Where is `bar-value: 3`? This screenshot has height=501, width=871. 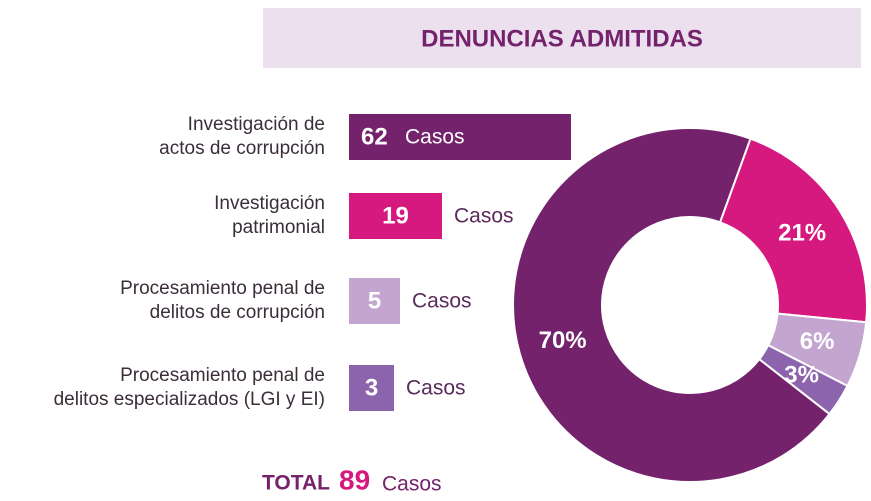 bar-value: 3 is located at coordinates (371, 387).